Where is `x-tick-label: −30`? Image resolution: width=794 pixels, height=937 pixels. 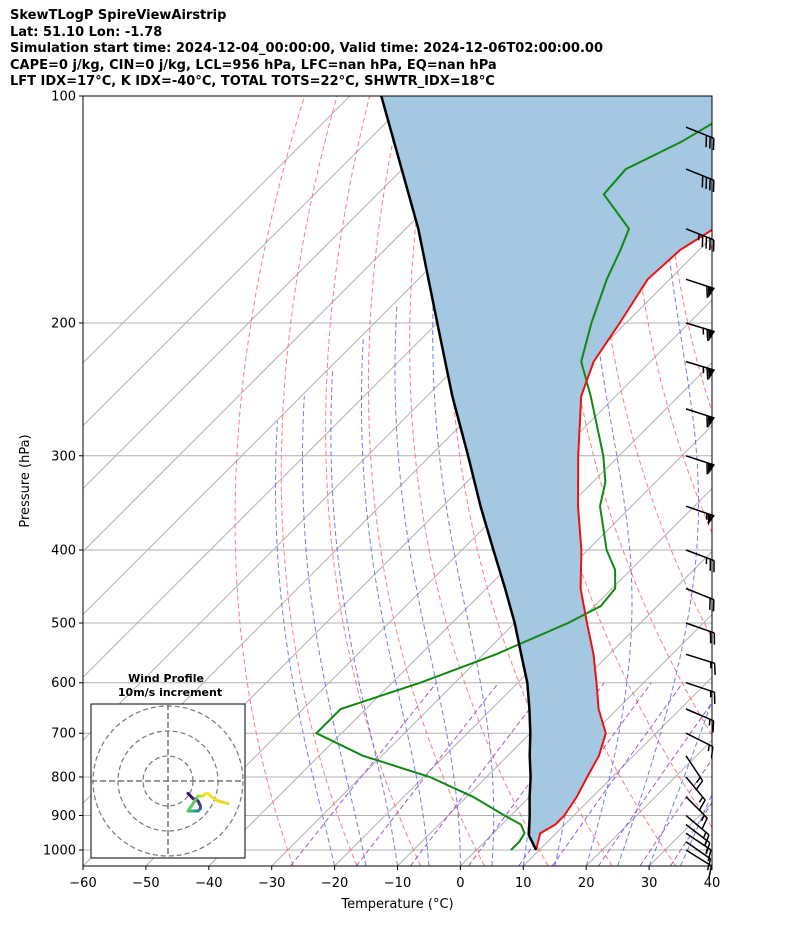 x-tick-label: −30 is located at coordinates (271, 883).